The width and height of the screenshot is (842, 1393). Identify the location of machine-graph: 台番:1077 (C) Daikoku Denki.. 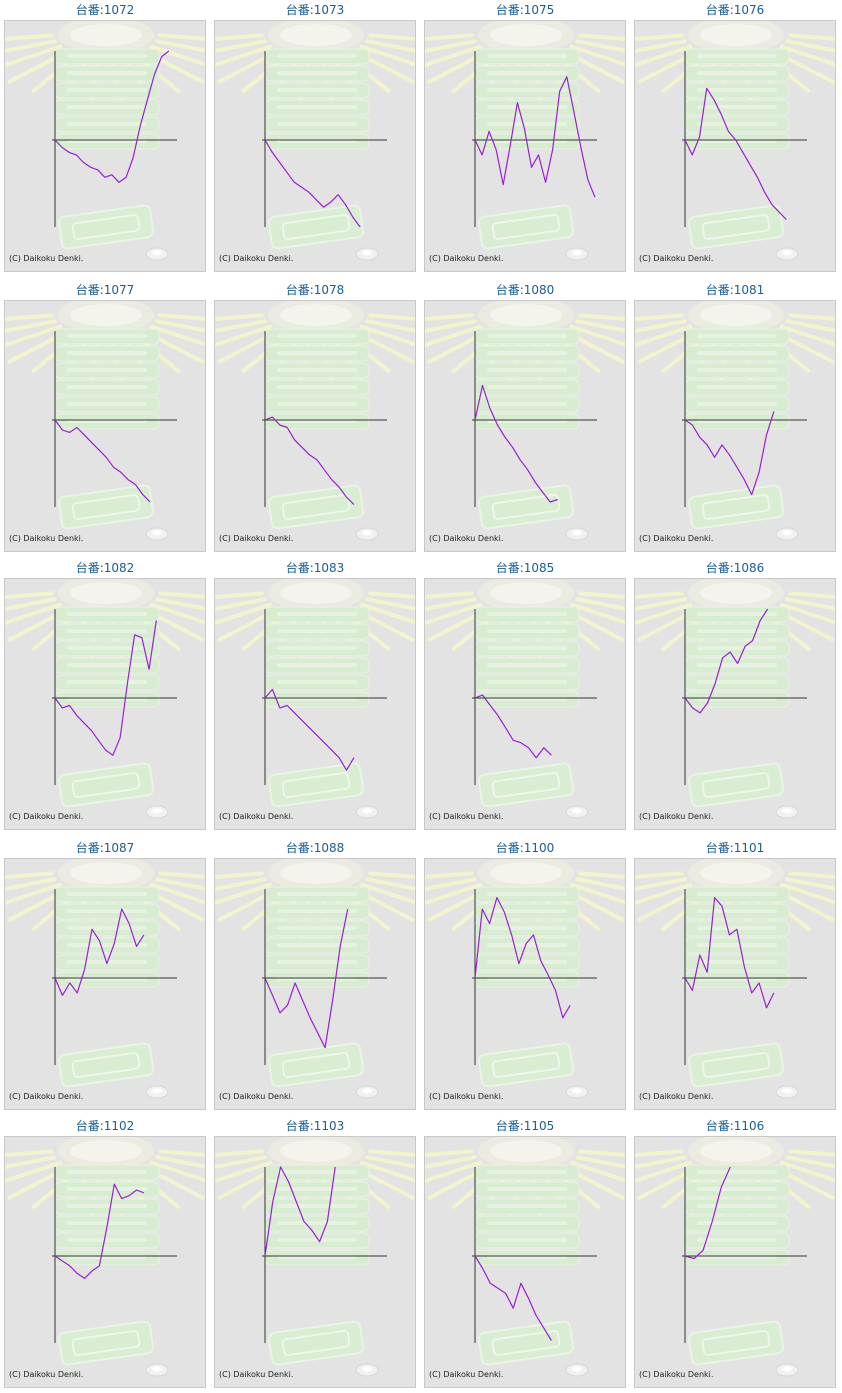
(105, 418).